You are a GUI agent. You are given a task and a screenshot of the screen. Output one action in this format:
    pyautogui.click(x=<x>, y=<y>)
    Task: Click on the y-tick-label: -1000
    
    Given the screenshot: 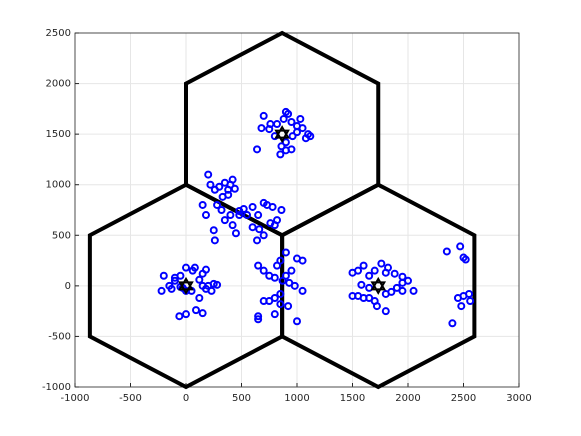 What is the action you would take?
    pyautogui.click(x=56, y=387)
    